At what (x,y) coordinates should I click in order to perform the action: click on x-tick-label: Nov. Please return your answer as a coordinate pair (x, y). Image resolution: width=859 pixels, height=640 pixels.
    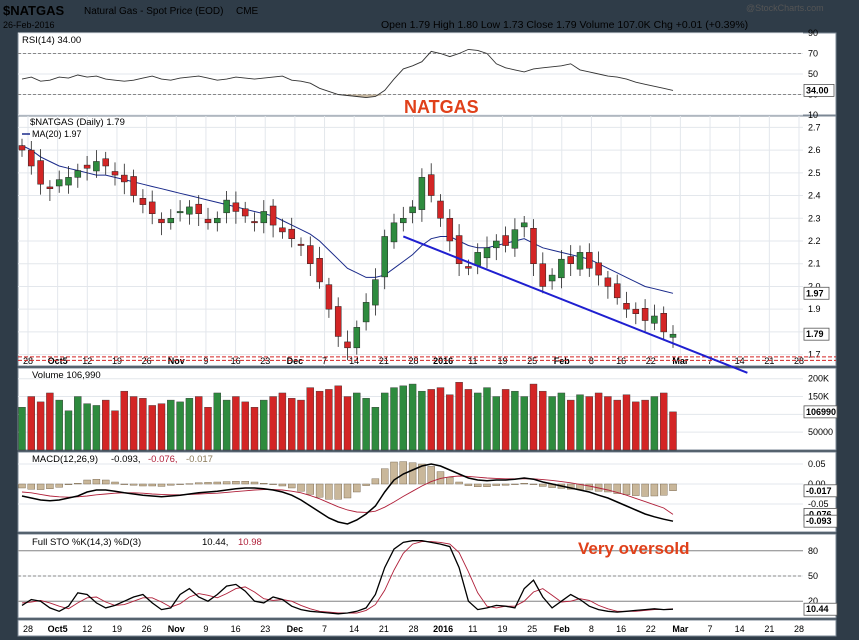
    Looking at the image, I should click on (176, 361).